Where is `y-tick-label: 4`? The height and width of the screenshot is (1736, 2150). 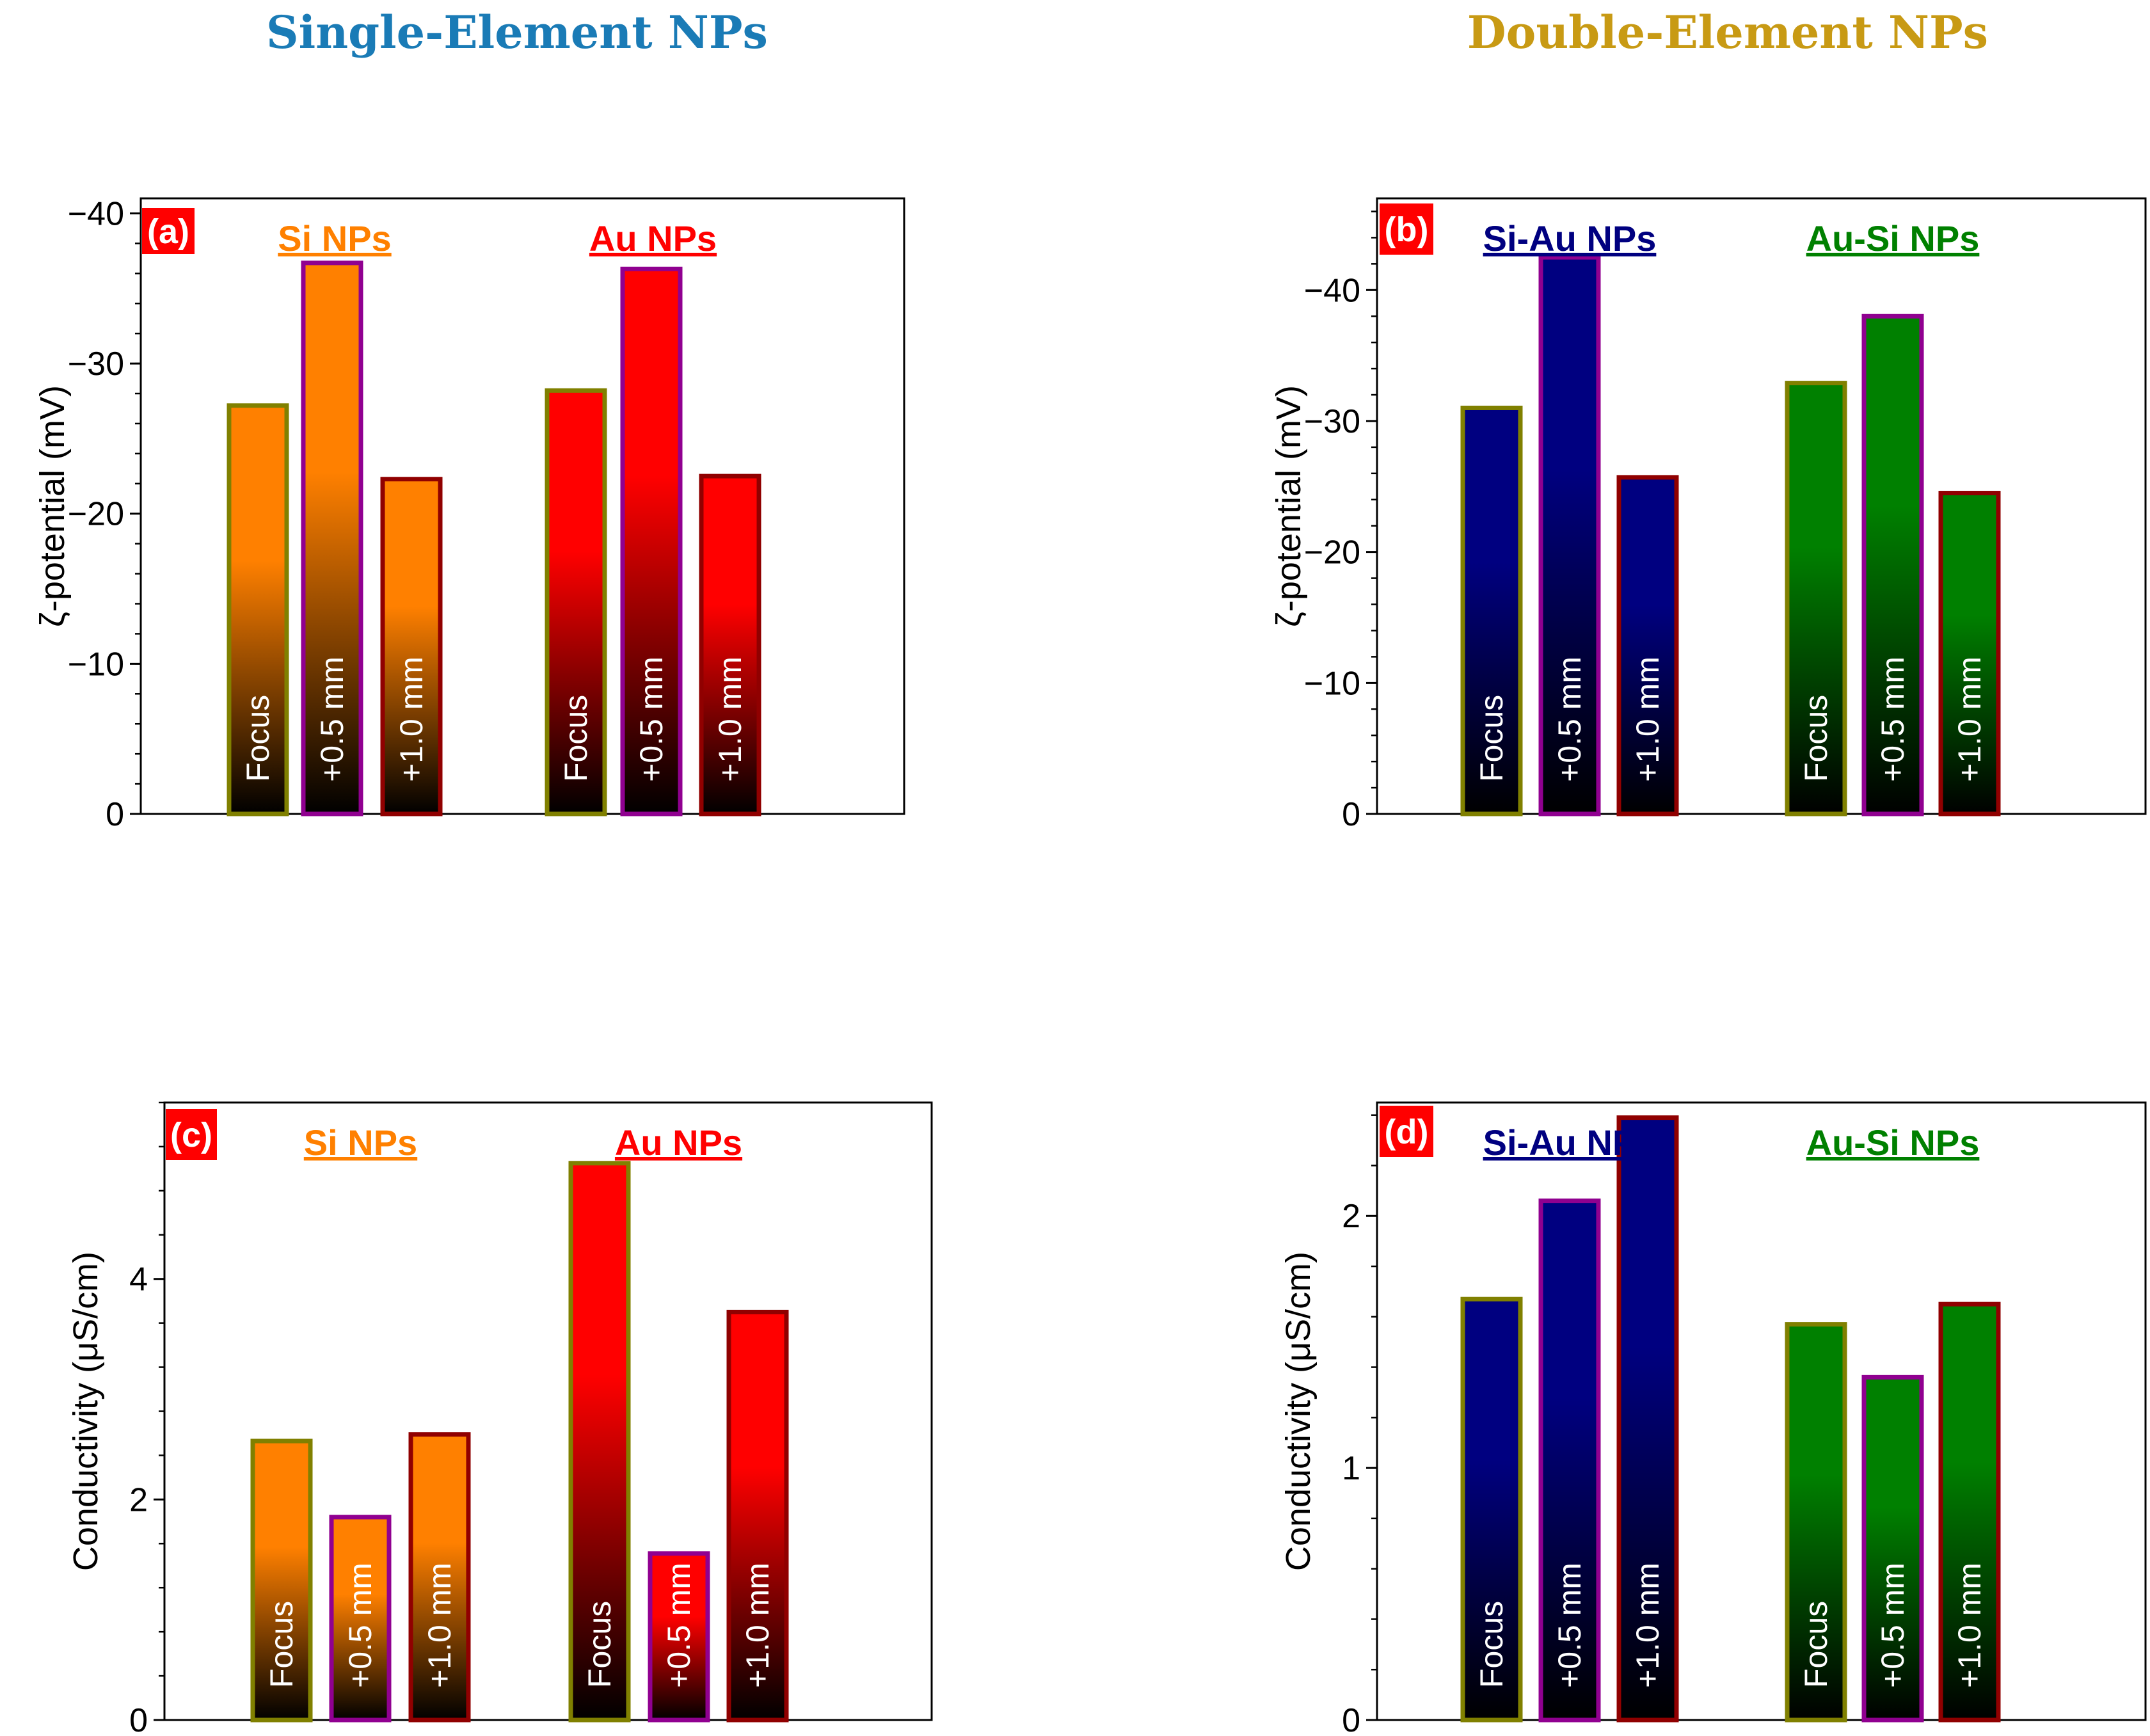 y-tick-label: 4 is located at coordinates (138, 1279).